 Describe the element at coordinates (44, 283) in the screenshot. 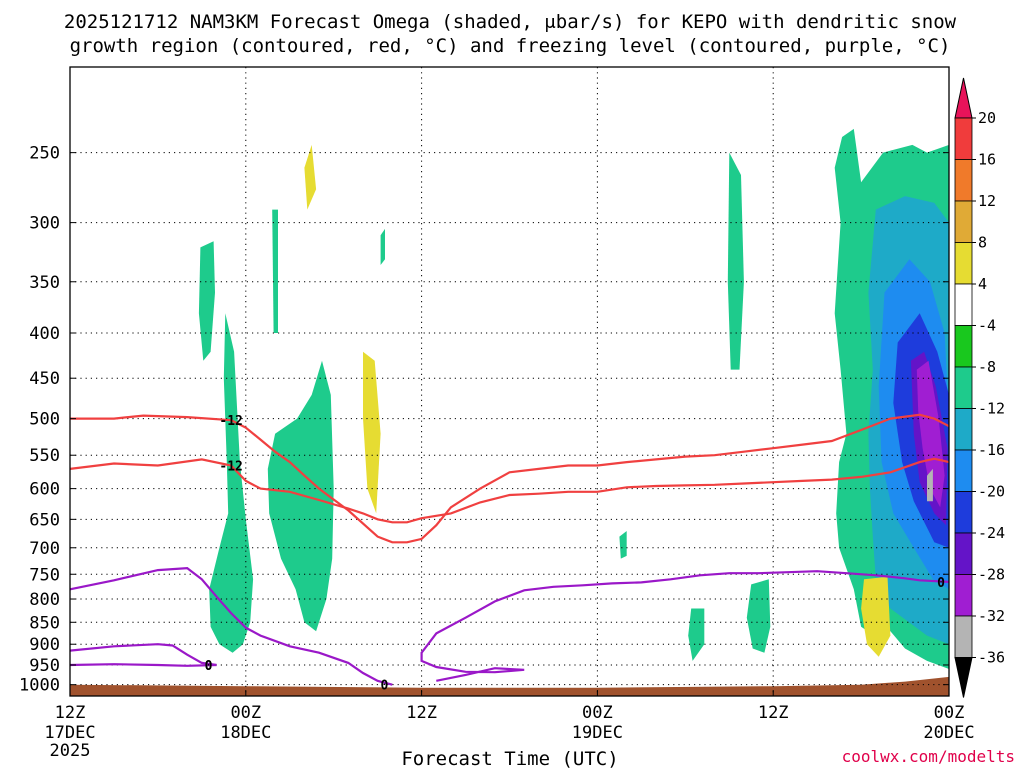

I see `y-tick-label: 350` at that location.